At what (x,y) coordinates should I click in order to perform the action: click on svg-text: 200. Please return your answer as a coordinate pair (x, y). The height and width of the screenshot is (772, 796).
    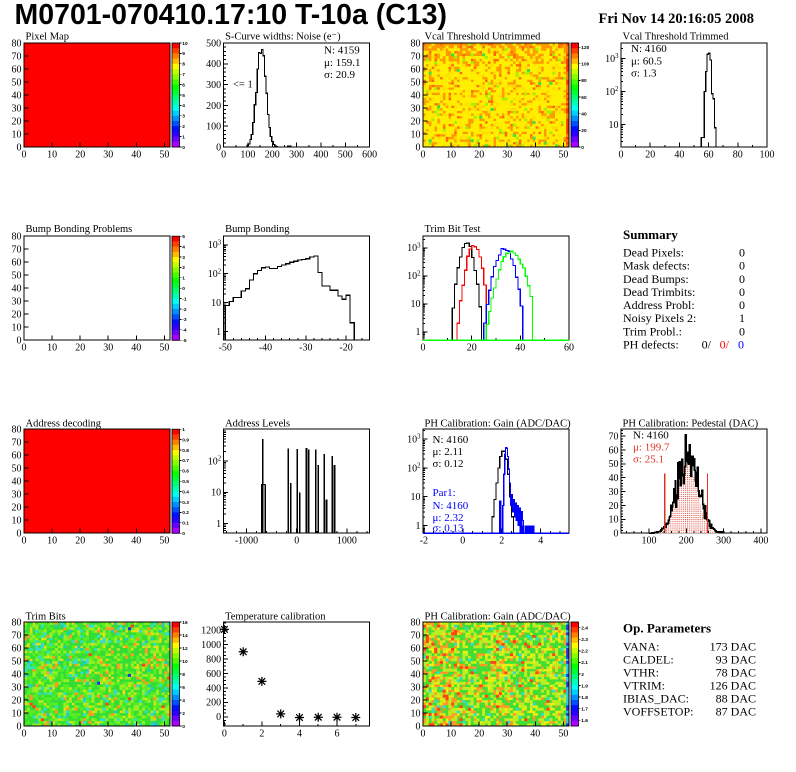
    Looking at the image, I should click on (686, 541).